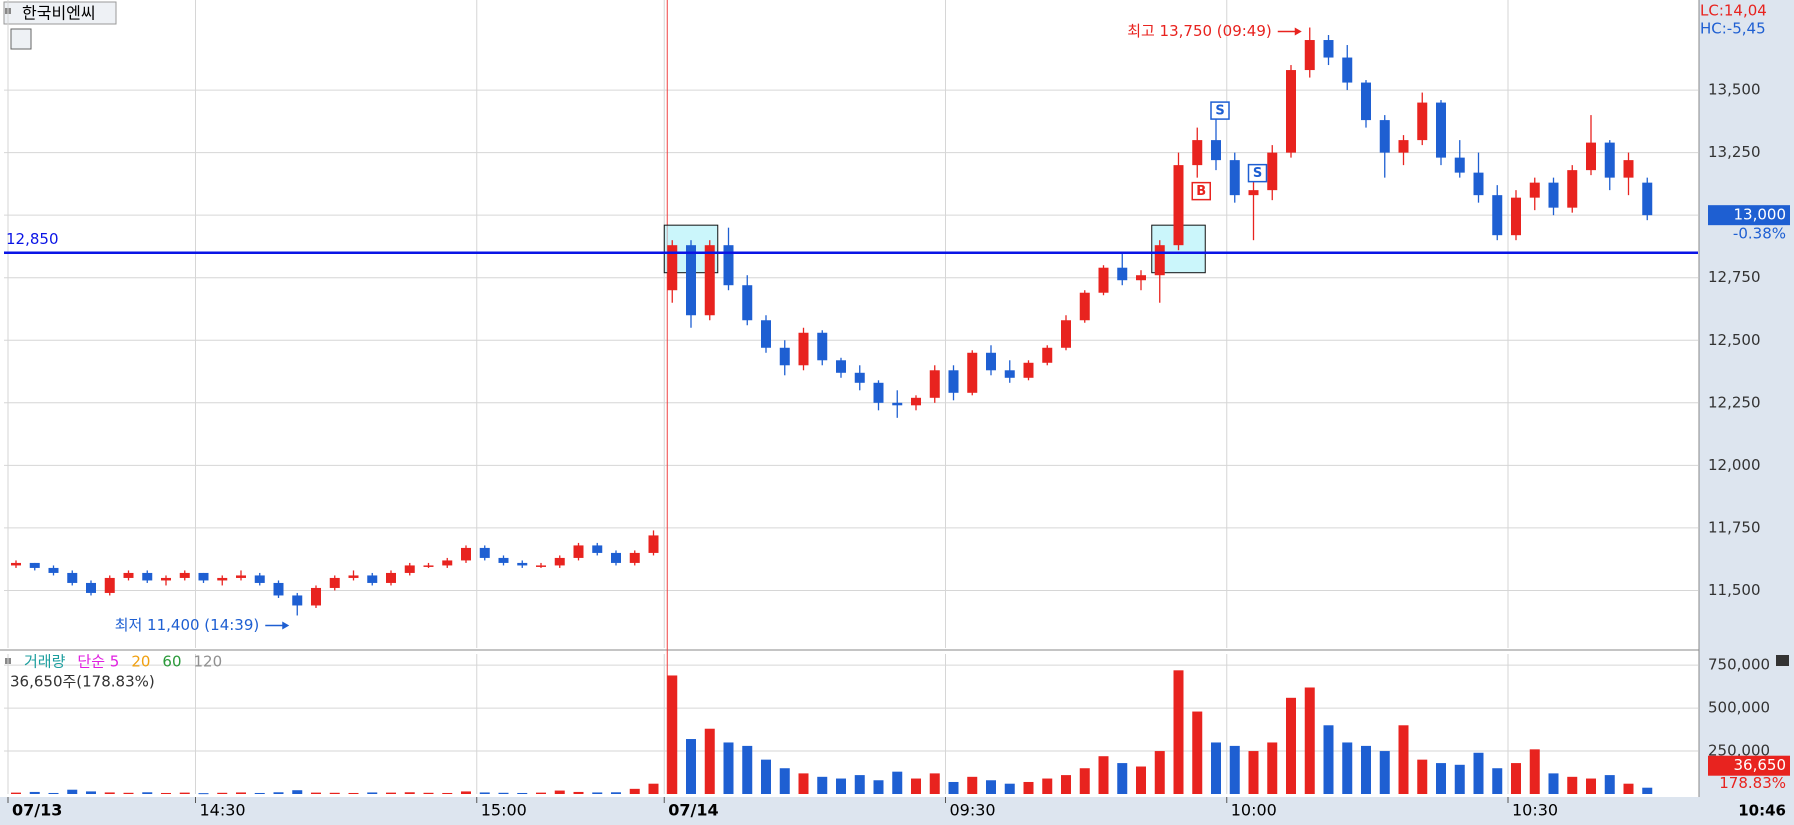  What do you see at coordinates (1254, 810) in the screenshot?
I see `x-tick-label: 10:00` at bounding box center [1254, 810].